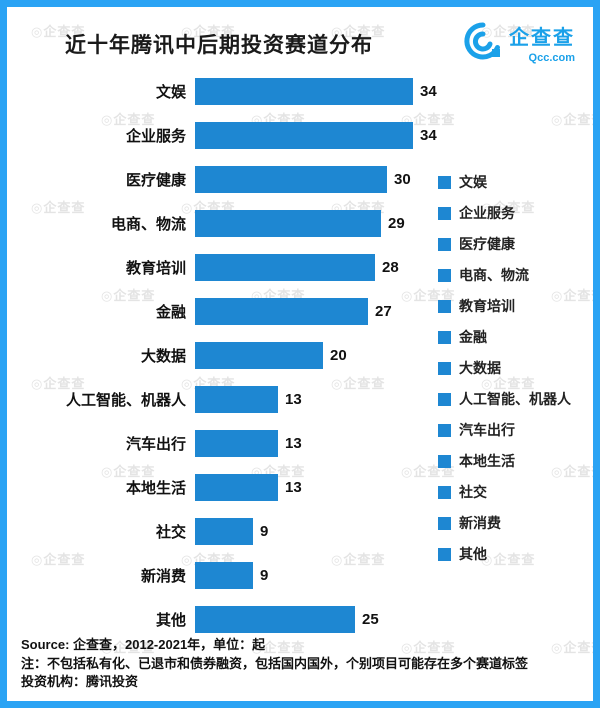 This screenshot has width=600, height=708. Describe the element at coordinates (487, 430) in the screenshot. I see `legend-label: 汽车出行` at that location.